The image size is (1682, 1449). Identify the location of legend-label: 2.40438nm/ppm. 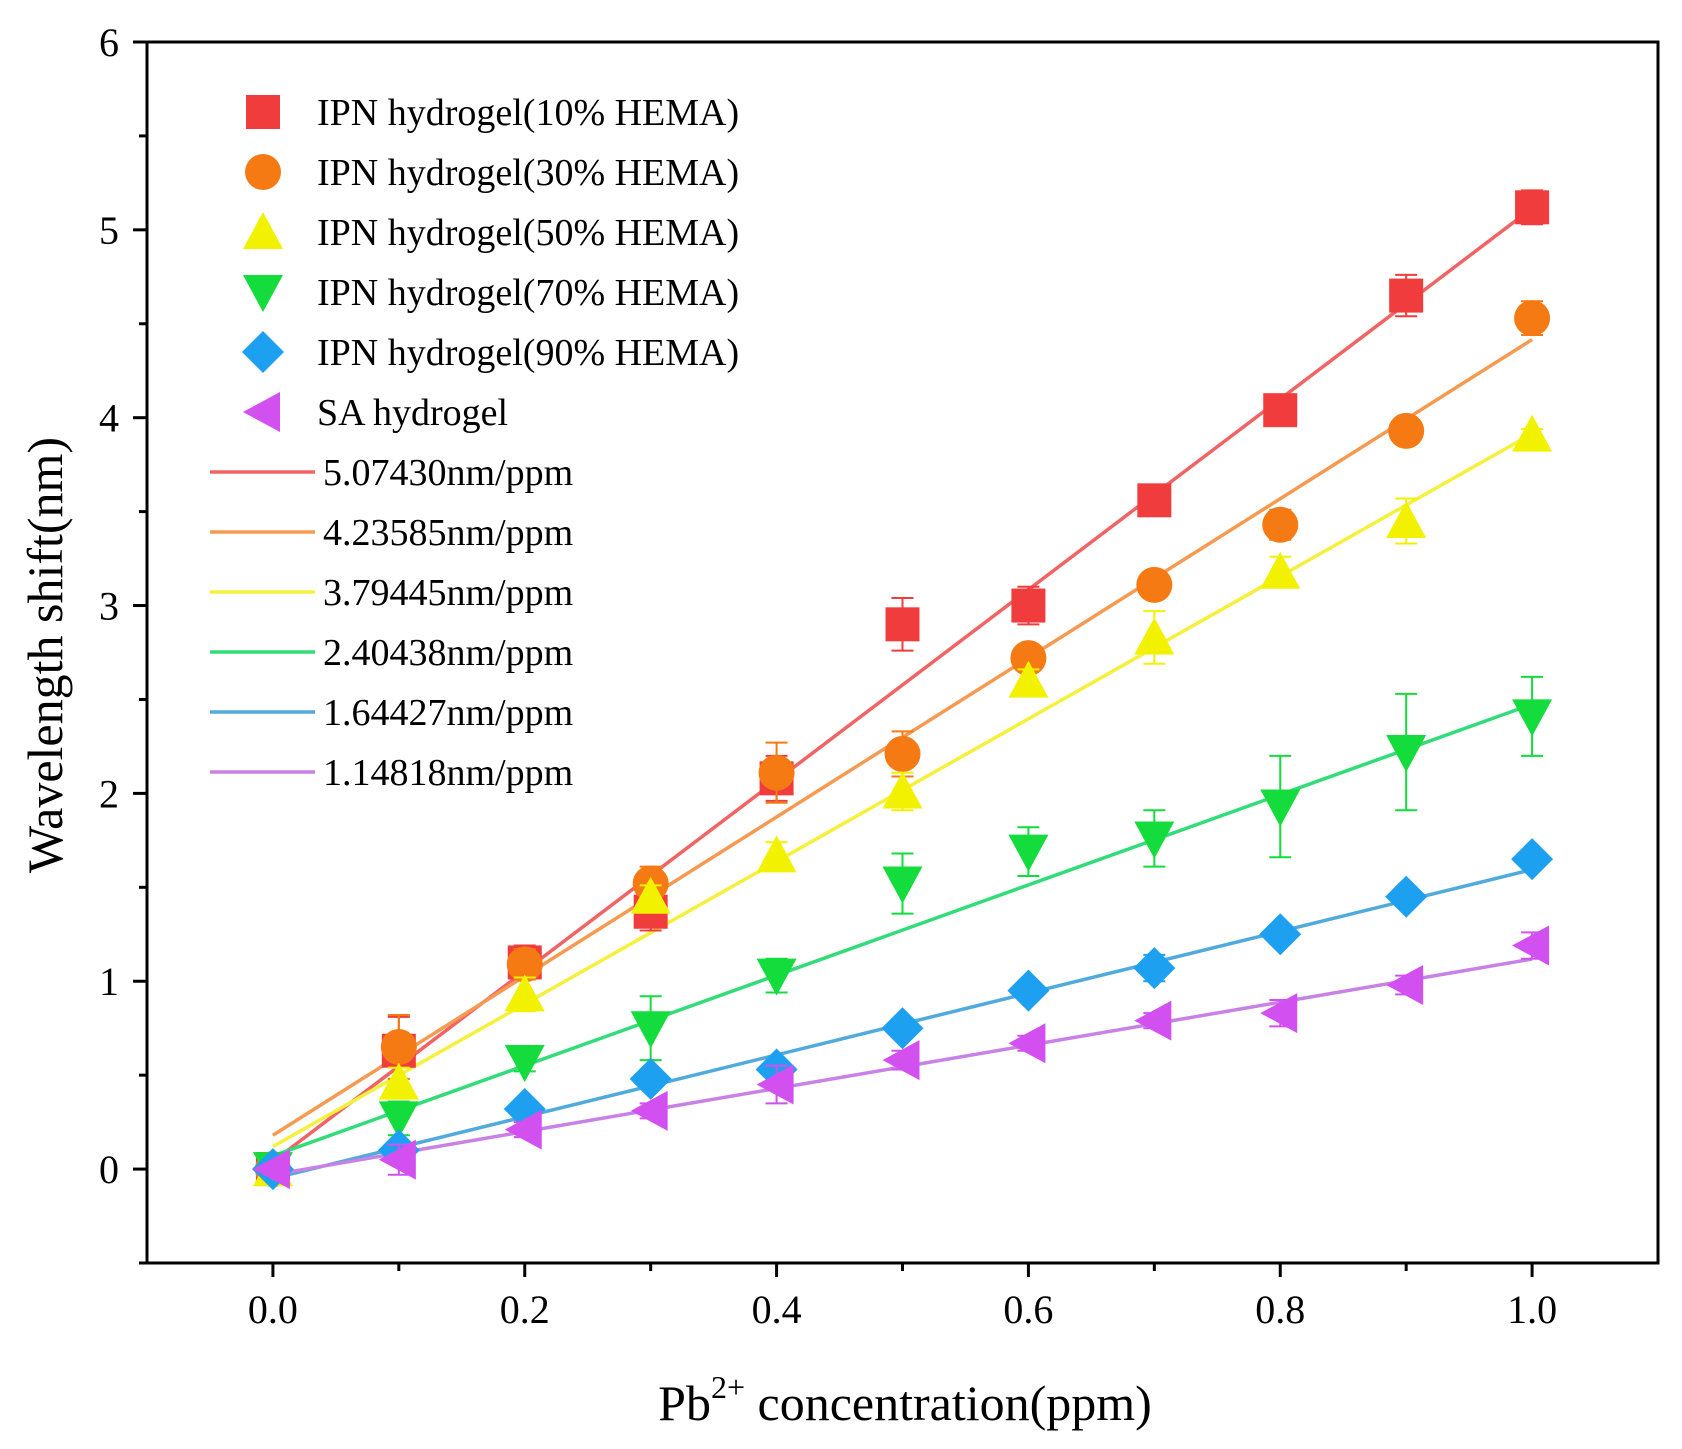
(448, 653).